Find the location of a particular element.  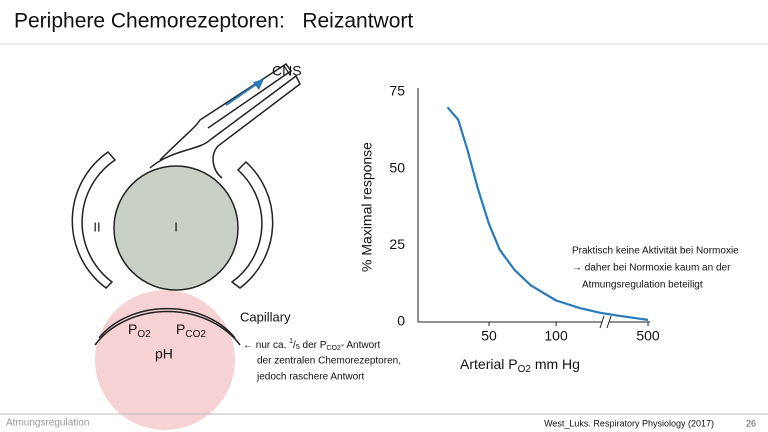

annotation-line: der zentralen Chemorezeptoren, is located at coordinates (329, 361).